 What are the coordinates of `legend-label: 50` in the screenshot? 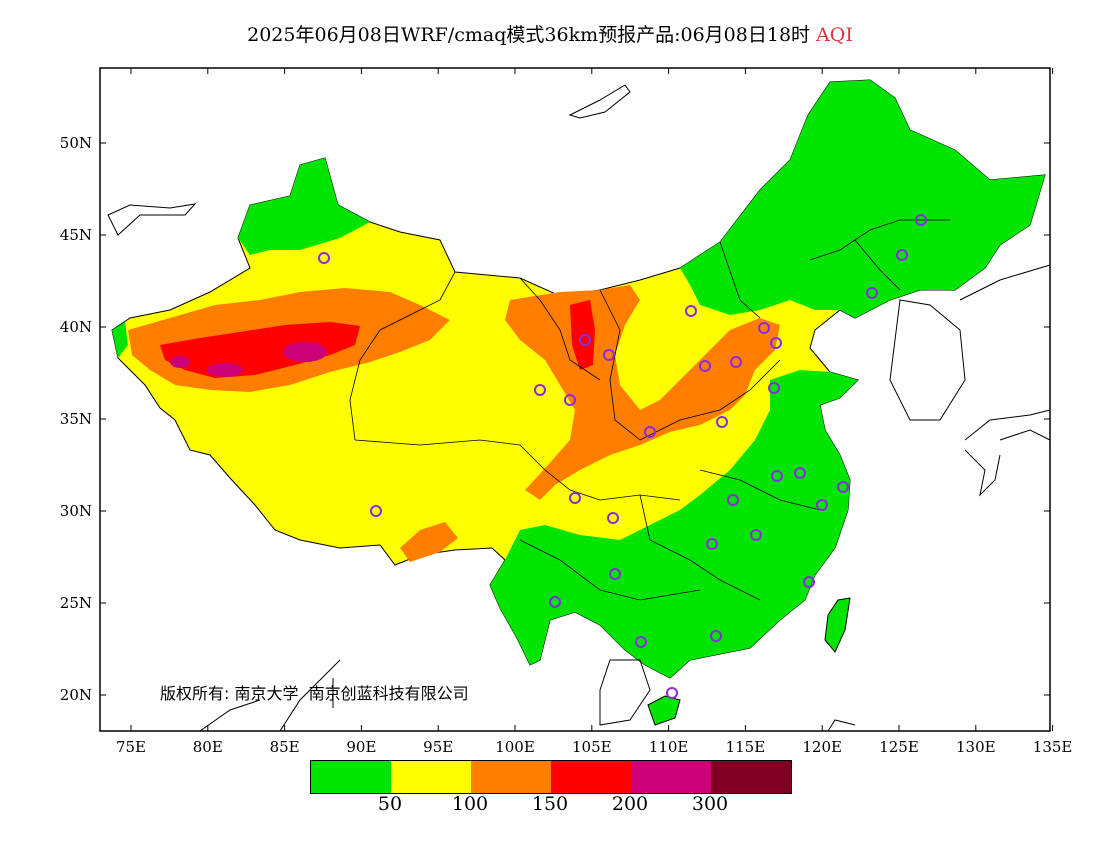 It's located at (390, 804).